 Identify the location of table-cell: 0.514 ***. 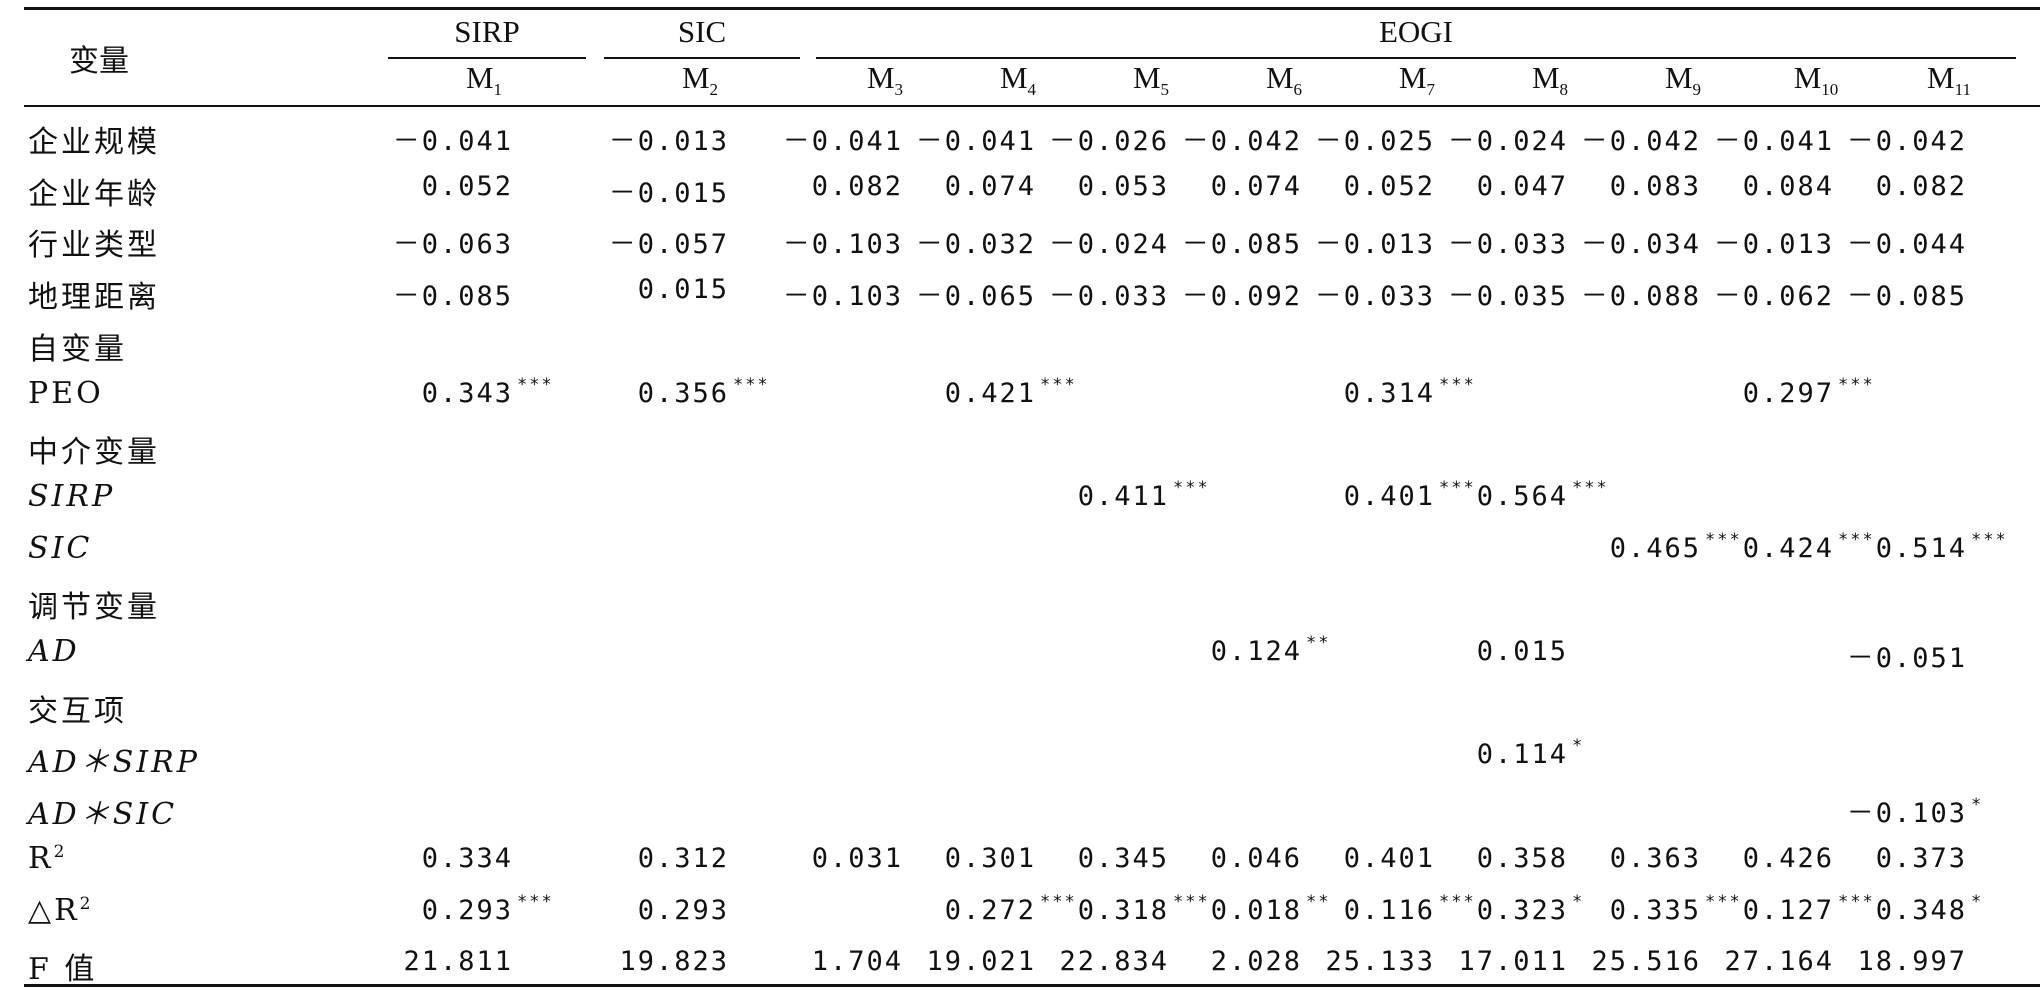
(1941, 547).